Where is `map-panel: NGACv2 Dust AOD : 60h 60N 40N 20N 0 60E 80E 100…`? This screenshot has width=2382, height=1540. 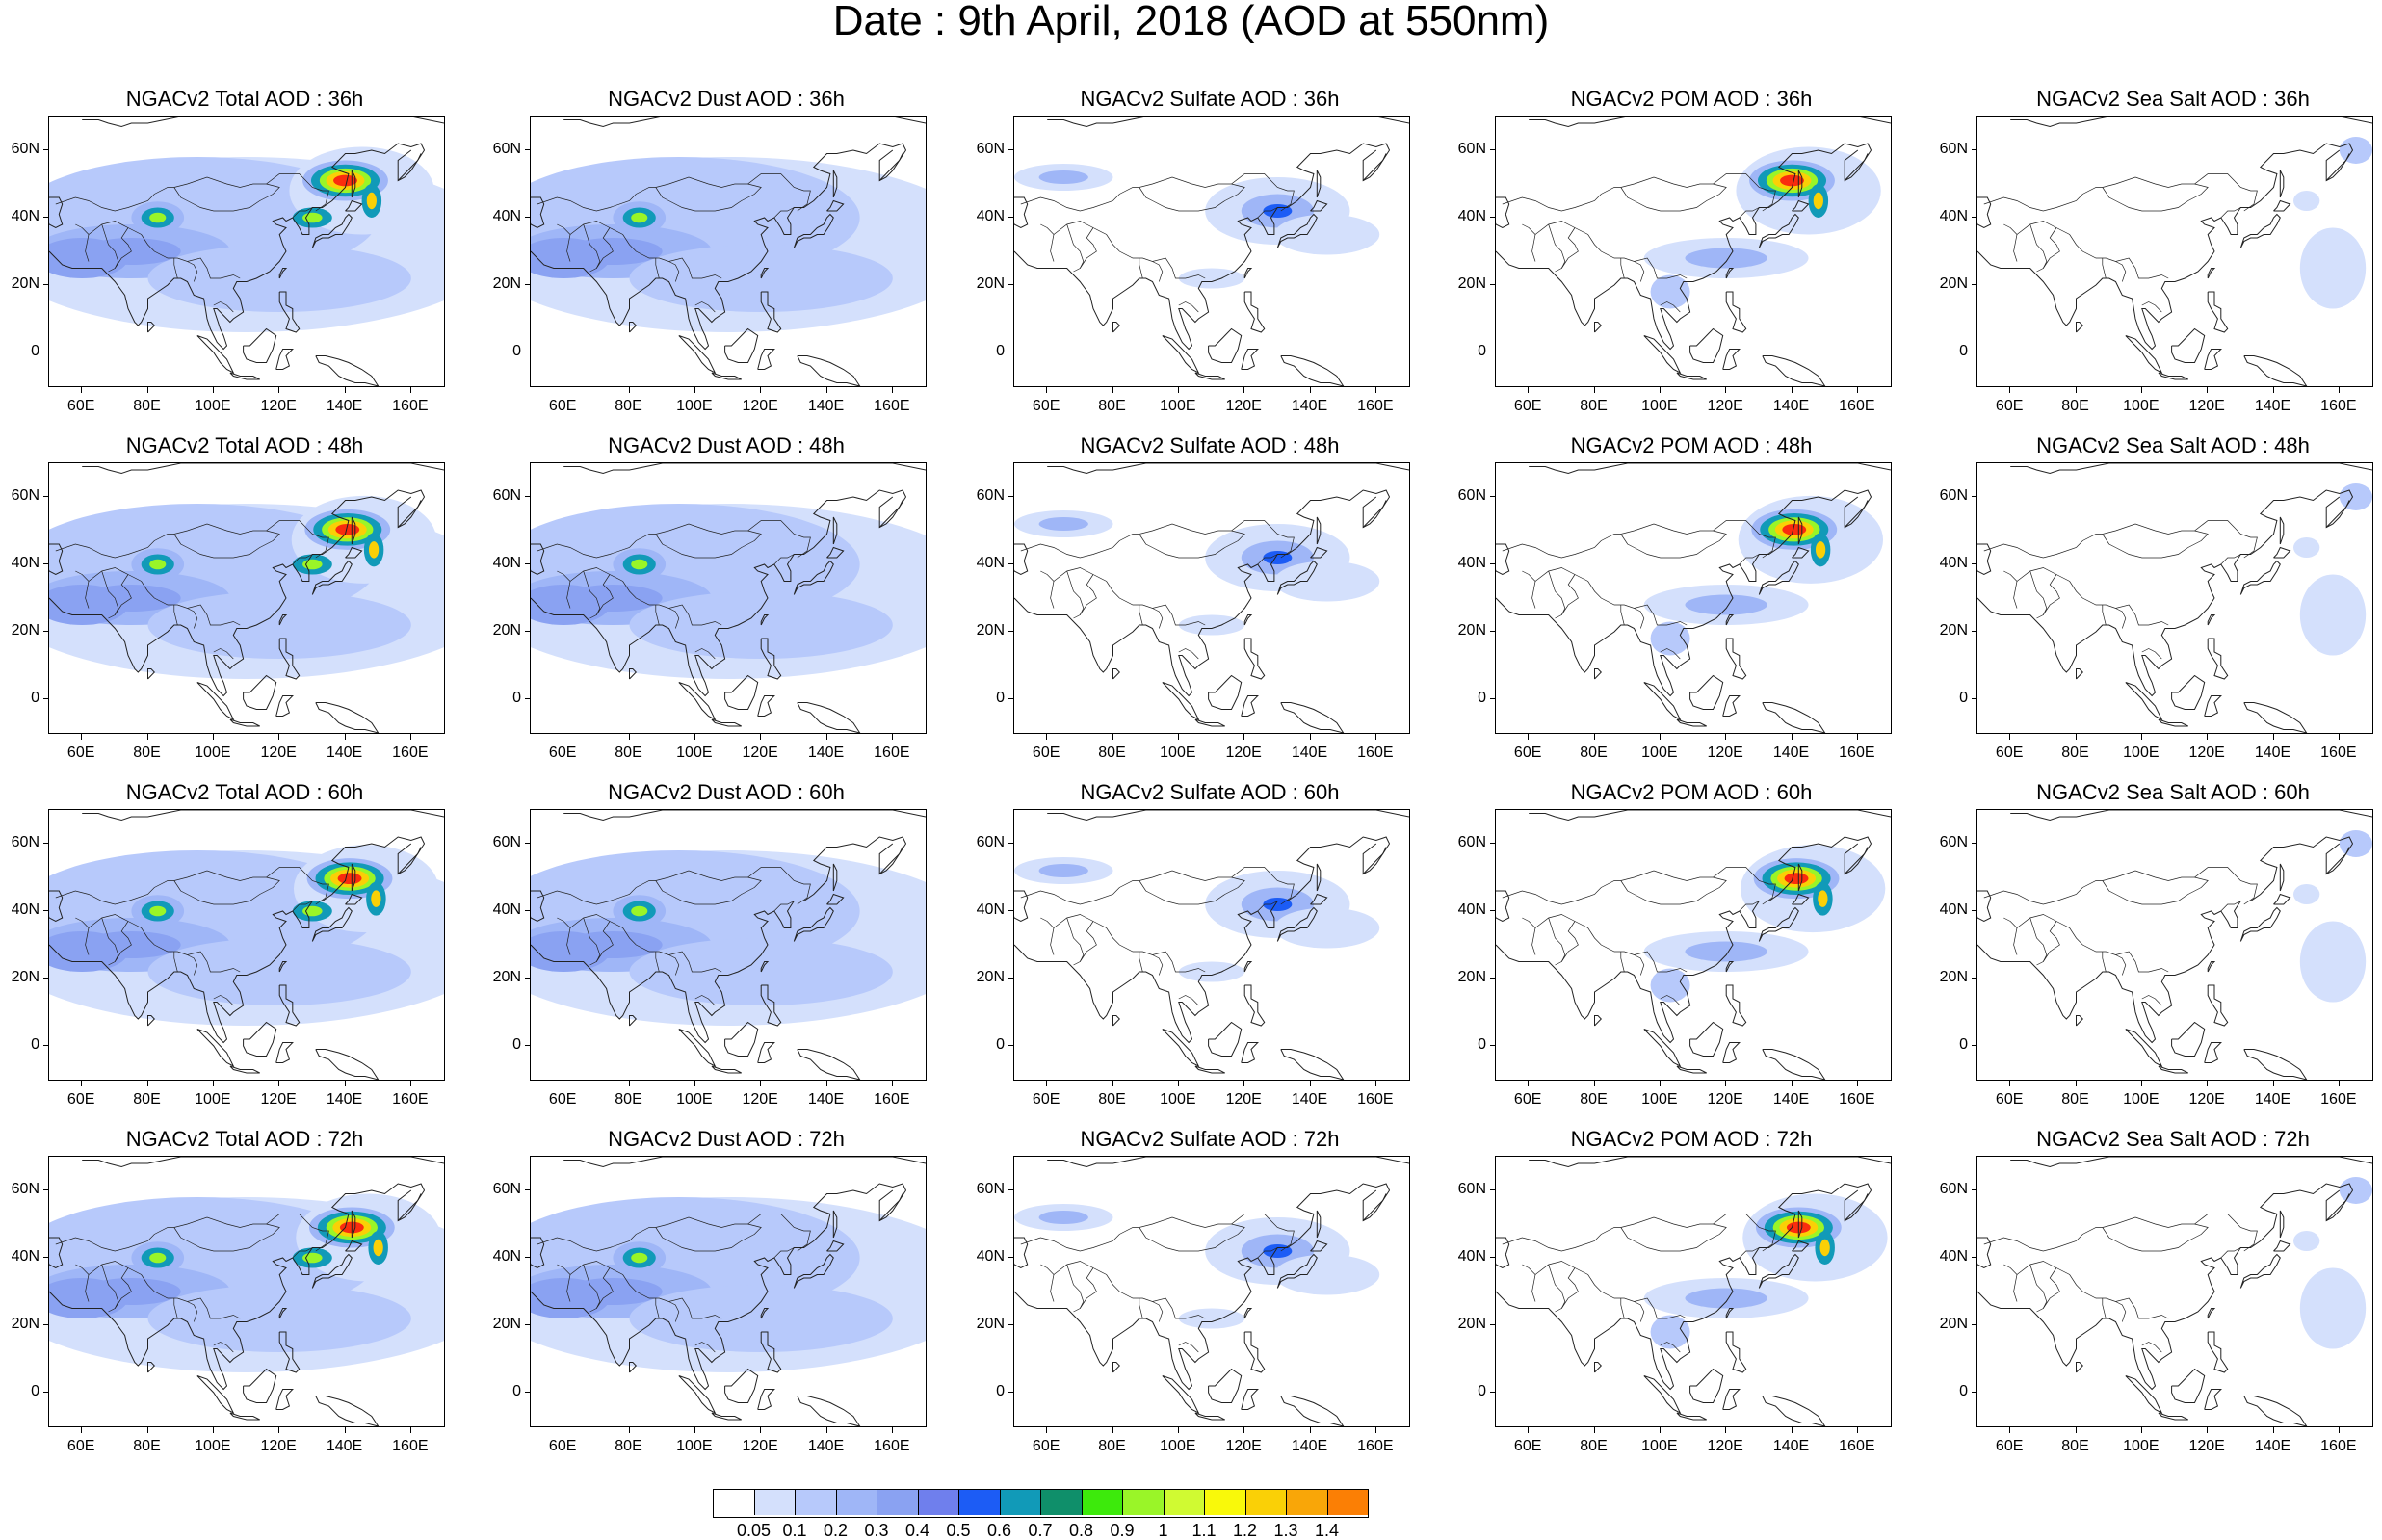
map-panel: NGACv2 Dust AOD : 60h 60N 40N 20N 0 60E 80E 100… is located at coordinates (711, 953).